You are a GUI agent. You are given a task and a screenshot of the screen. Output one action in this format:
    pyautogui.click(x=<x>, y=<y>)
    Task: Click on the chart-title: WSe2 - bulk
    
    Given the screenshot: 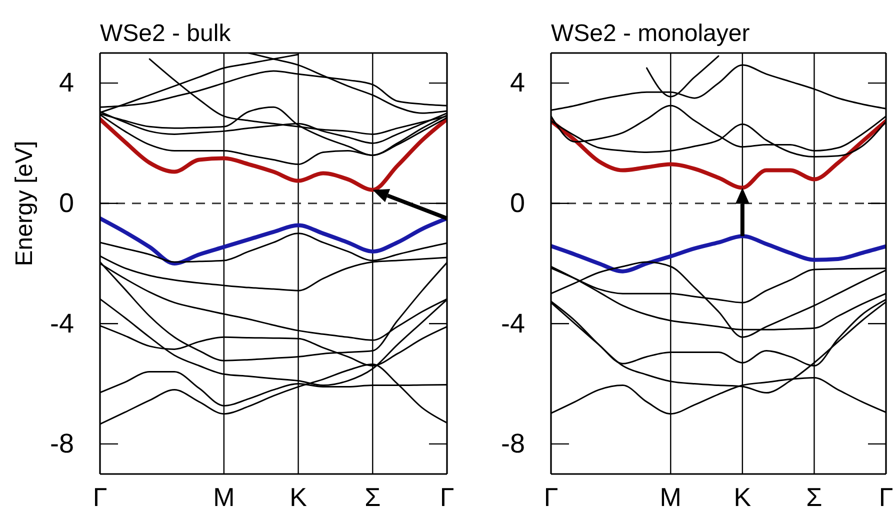 What is the action you would take?
    pyautogui.click(x=166, y=33)
    